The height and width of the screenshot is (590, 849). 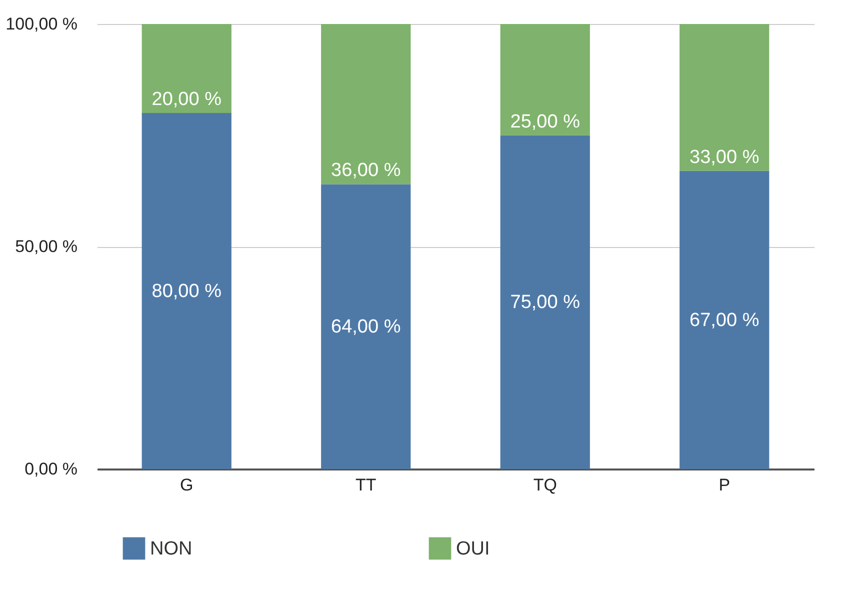 What do you see at coordinates (366, 171) in the screenshot?
I see `data-label: 36,00 %` at bounding box center [366, 171].